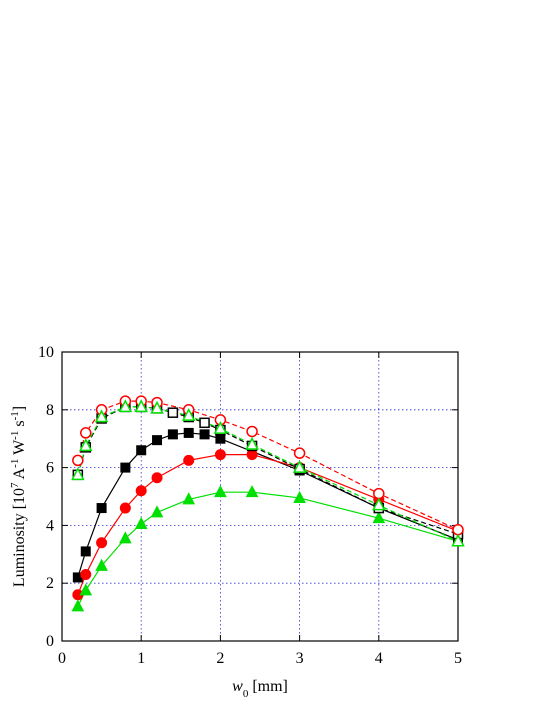  What do you see at coordinates (19, 408) in the screenshot?
I see `y-axis-label-part: ]` at bounding box center [19, 408].